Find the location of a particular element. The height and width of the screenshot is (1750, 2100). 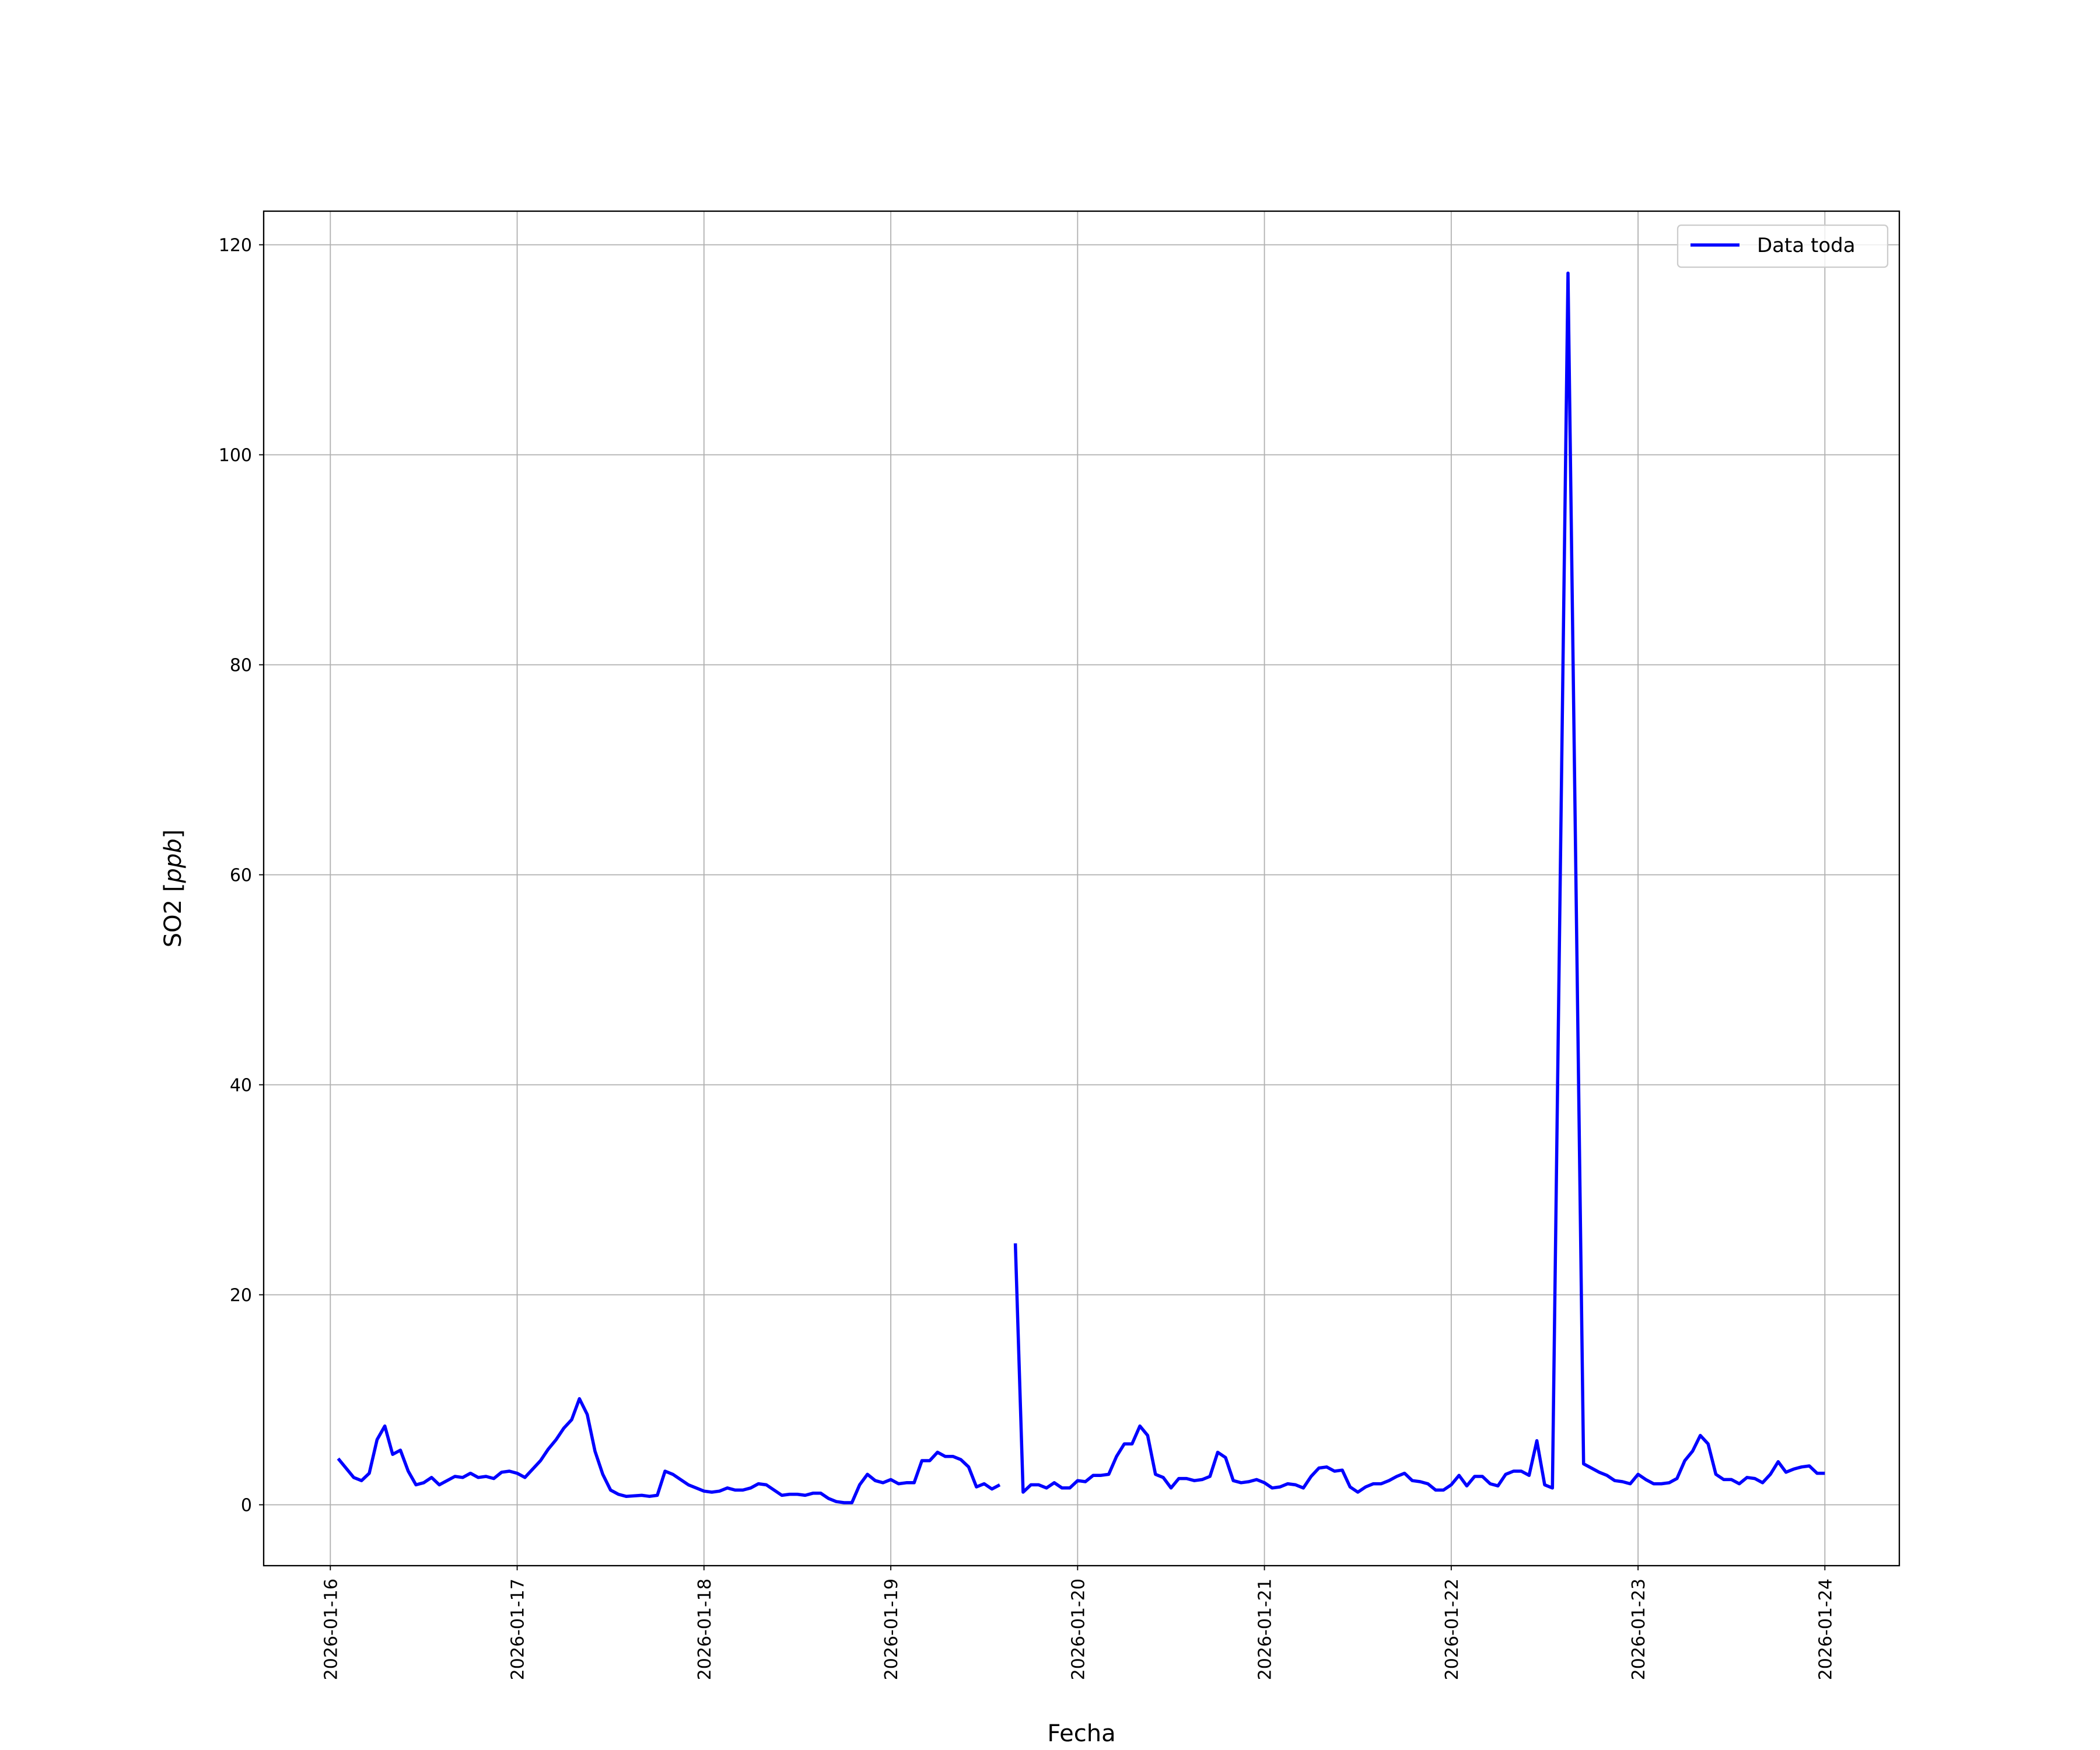

y-axis-ticks: 0 20 40 60 80 100 120 is located at coordinates (242, 876).